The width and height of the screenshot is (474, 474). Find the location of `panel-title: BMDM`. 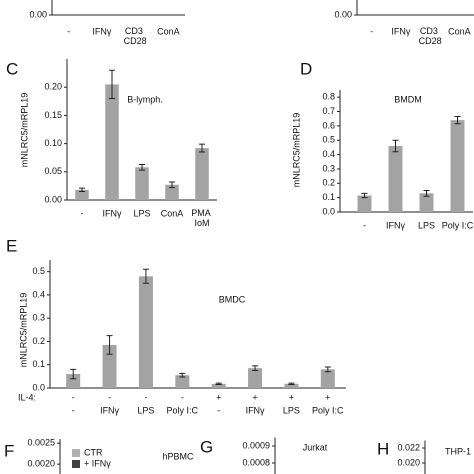

panel-title: BMDM is located at coordinates (408, 99).